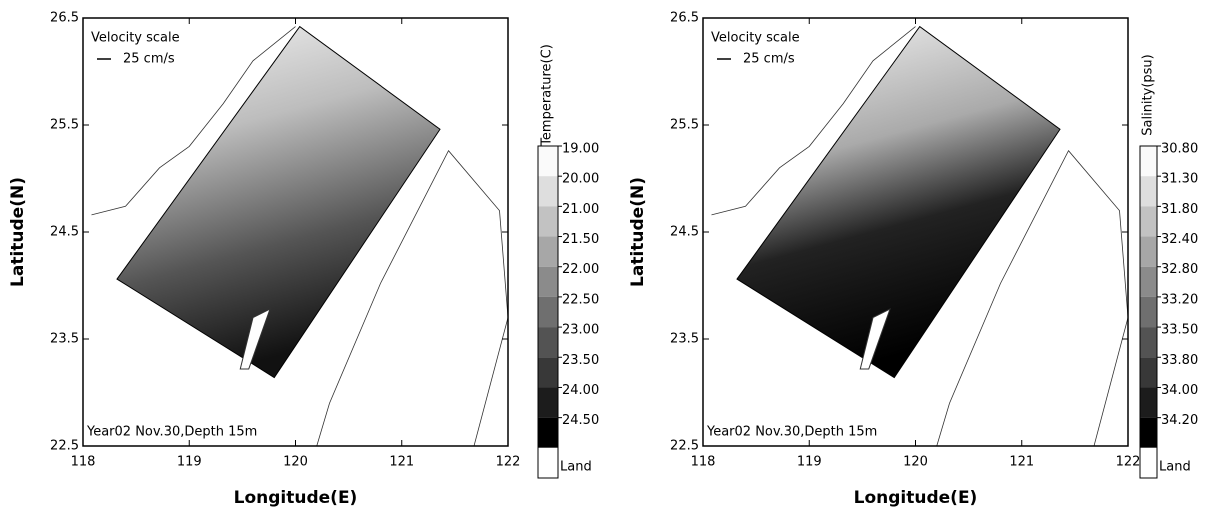 Image resolution: width=1219 pixels, height=518 pixels. Describe the element at coordinates (580, 179) in the screenshot. I see `colorbar-label: 20.00` at that location.